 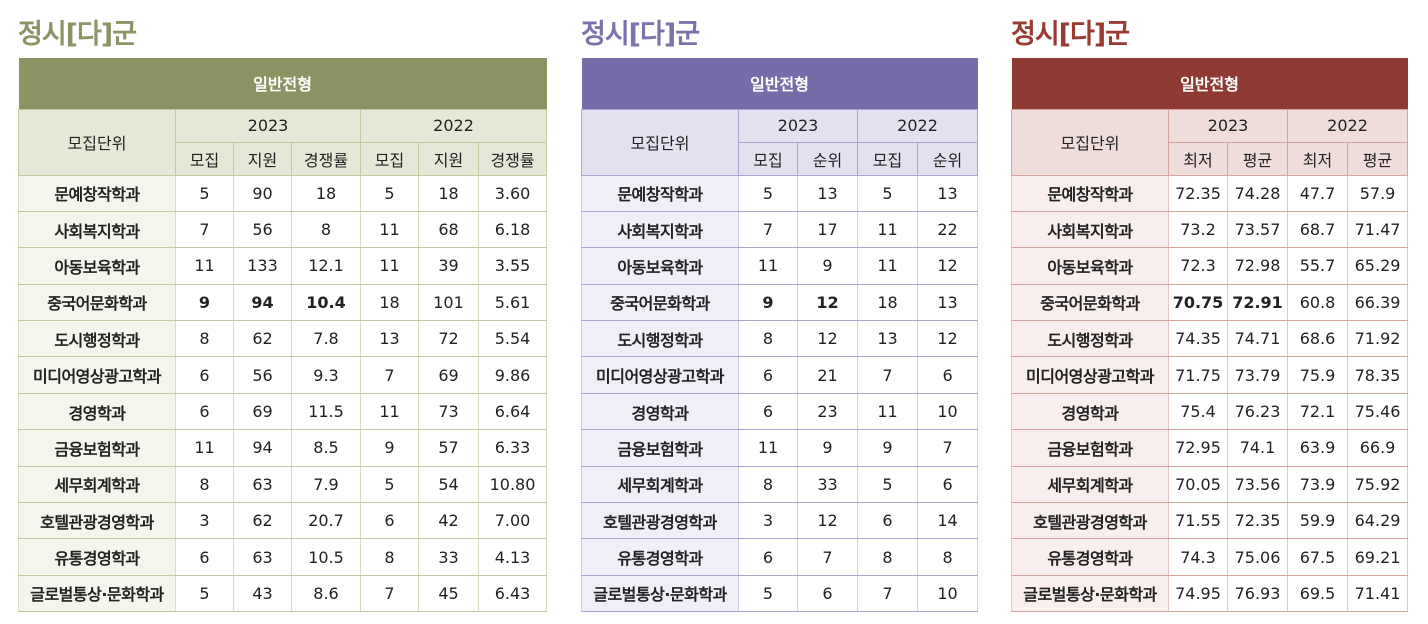 I want to click on table-cell: 74.28, so click(x=1257, y=193).